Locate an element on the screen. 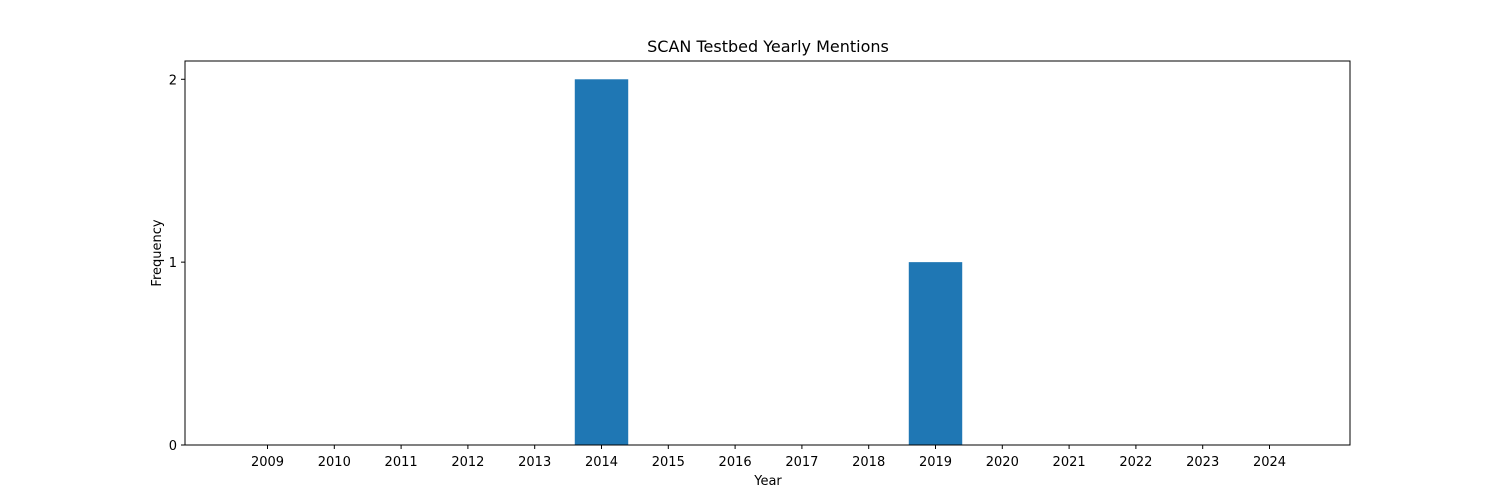  x-tick-label: 2009 is located at coordinates (267, 462).